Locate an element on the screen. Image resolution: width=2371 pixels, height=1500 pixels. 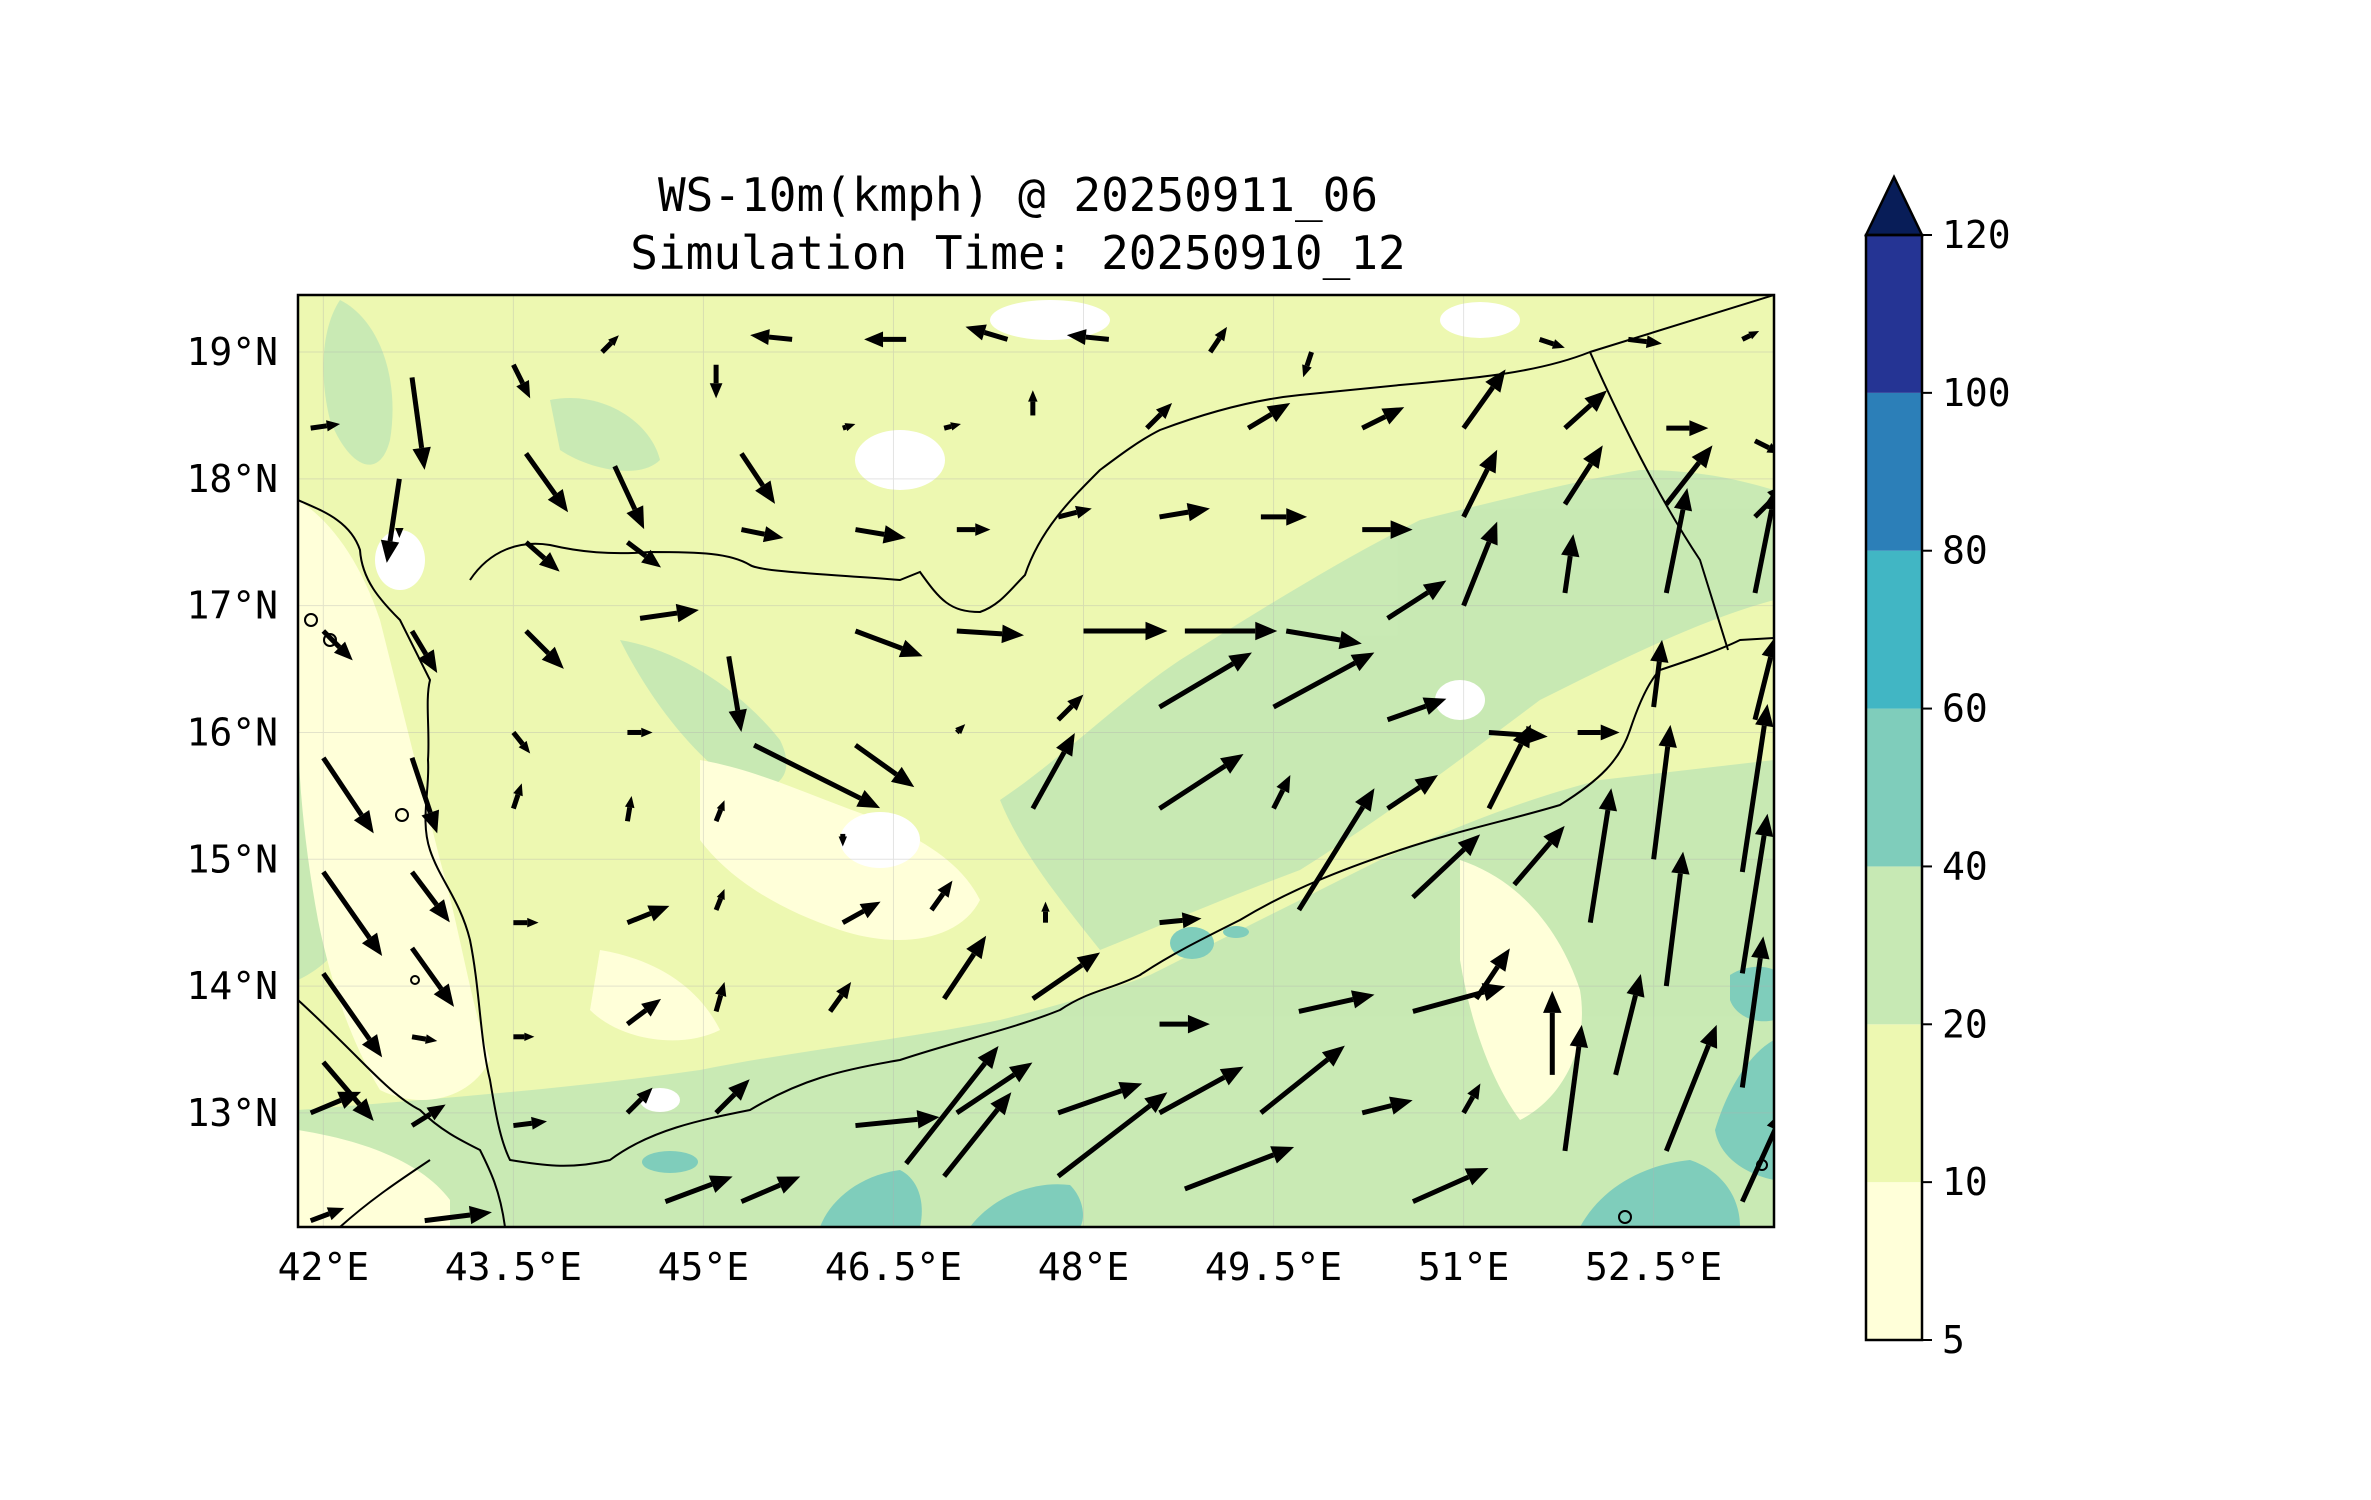
colorbar-extend-max is located at coordinates (1894, 205).